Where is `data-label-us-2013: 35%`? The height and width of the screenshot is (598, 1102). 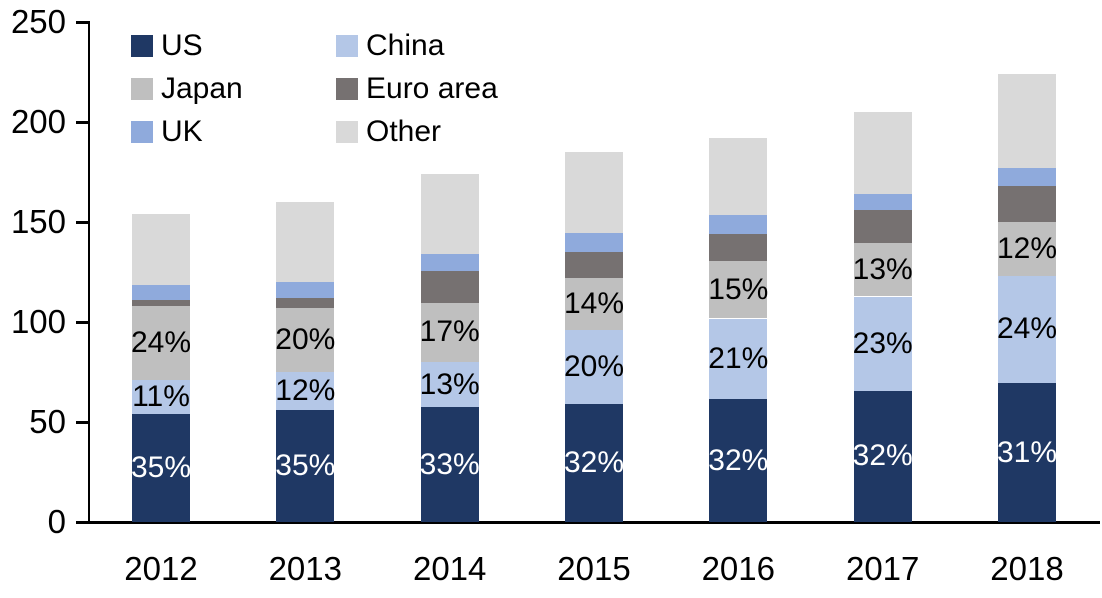 data-label-us-2013: 35% is located at coordinates (305, 465).